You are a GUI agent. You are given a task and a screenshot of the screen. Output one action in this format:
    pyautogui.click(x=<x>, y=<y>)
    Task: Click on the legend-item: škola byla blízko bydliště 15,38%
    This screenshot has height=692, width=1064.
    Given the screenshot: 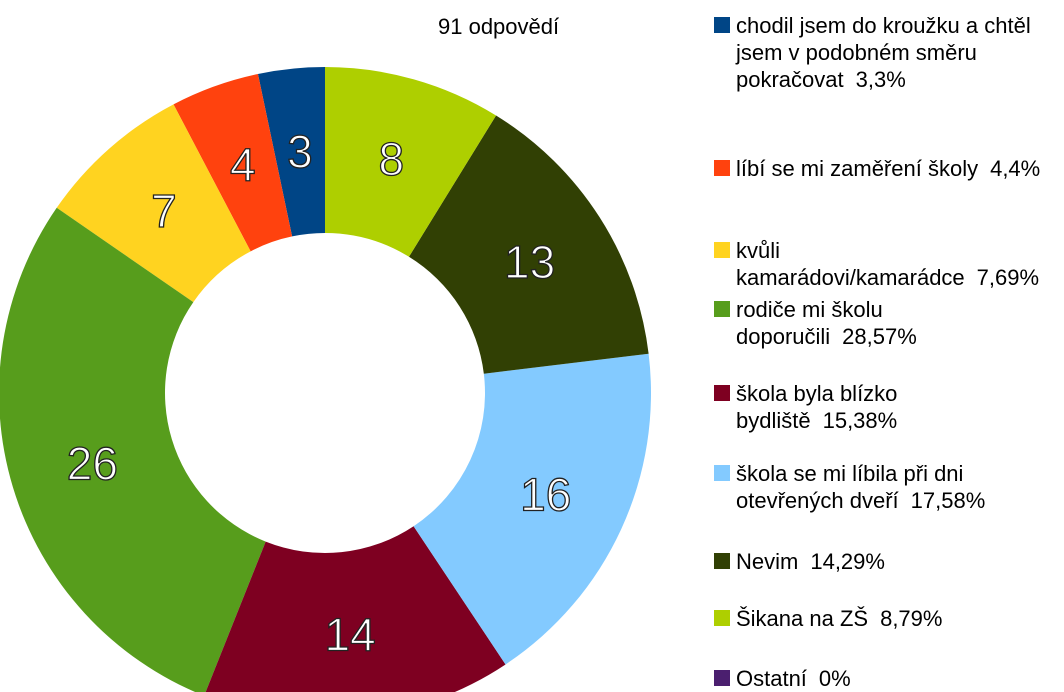 What is the action you would take?
    pyautogui.click(x=888, y=407)
    